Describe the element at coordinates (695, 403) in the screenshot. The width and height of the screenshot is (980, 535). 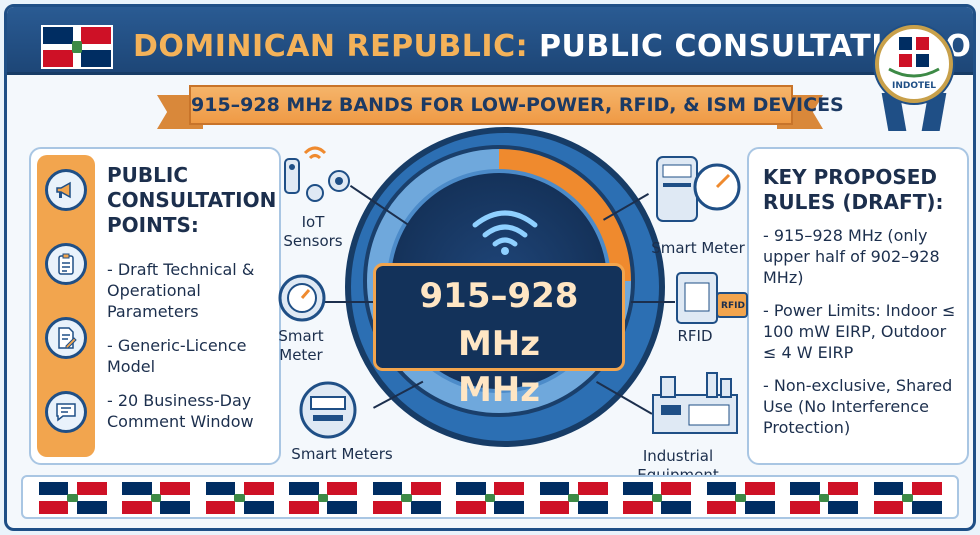
I see `industrial-equipment-icon` at that location.